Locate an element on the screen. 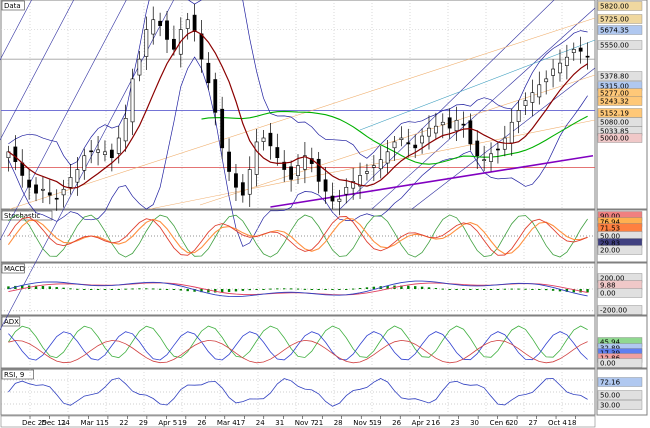 This screenshot has width=650, height=428. x-tick-label: Mar 4 is located at coordinates (227, 423).